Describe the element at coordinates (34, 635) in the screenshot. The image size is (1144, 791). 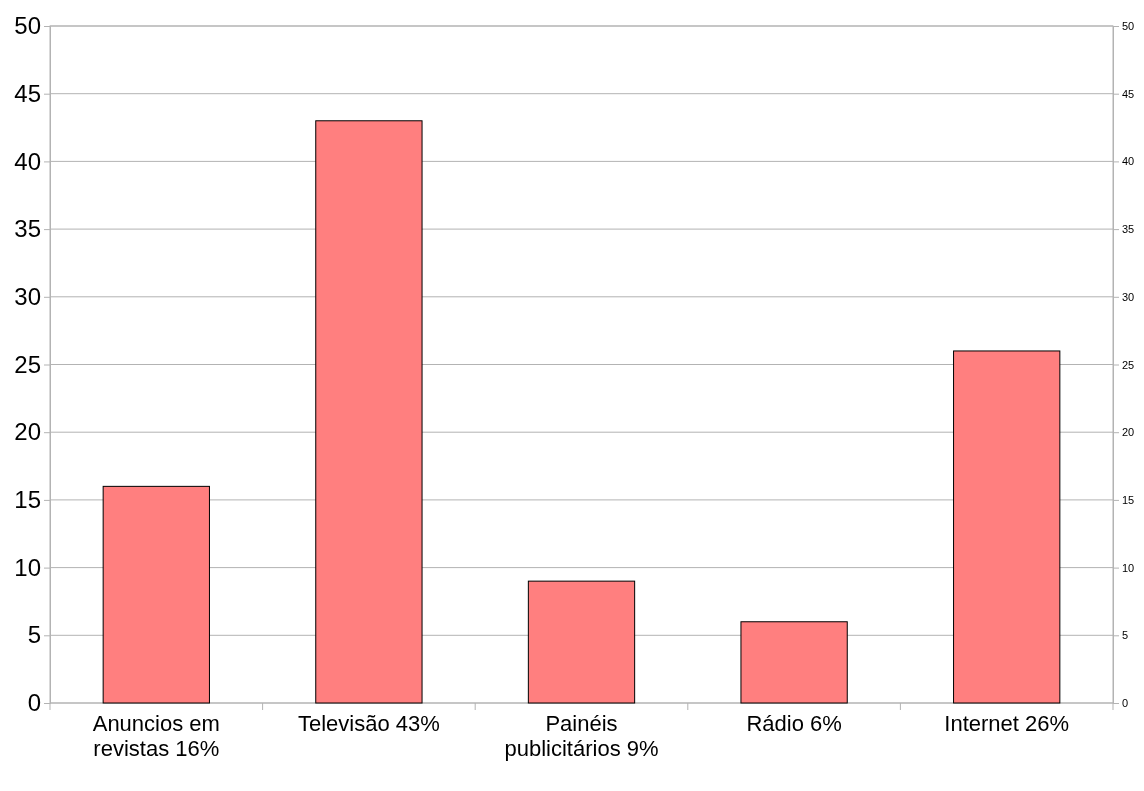
I see `y-tick-label: 5` at that location.